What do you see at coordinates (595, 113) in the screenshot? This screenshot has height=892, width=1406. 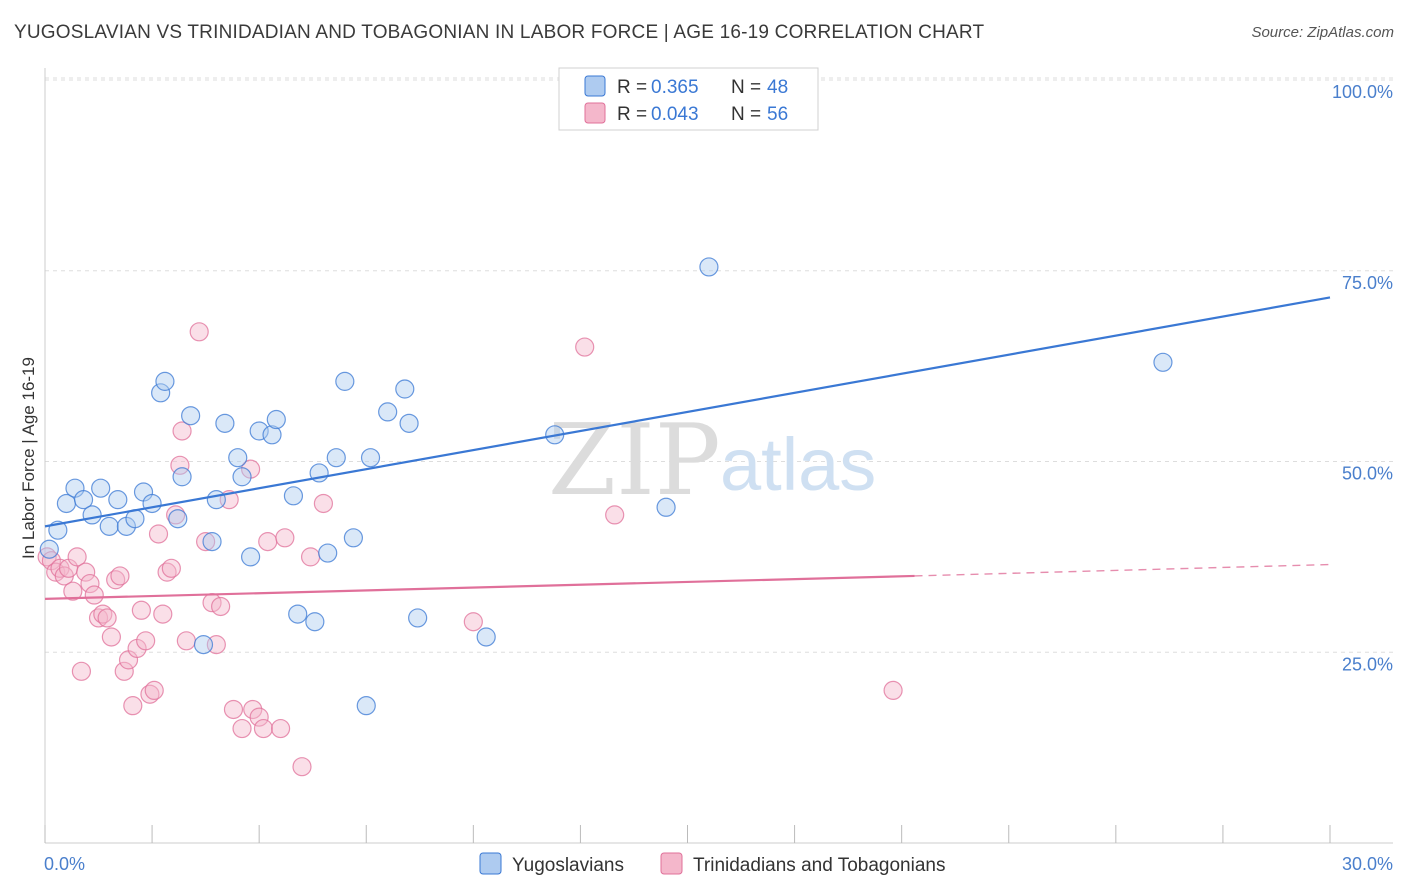 I see `legend-swatch-pink` at bounding box center [595, 113].